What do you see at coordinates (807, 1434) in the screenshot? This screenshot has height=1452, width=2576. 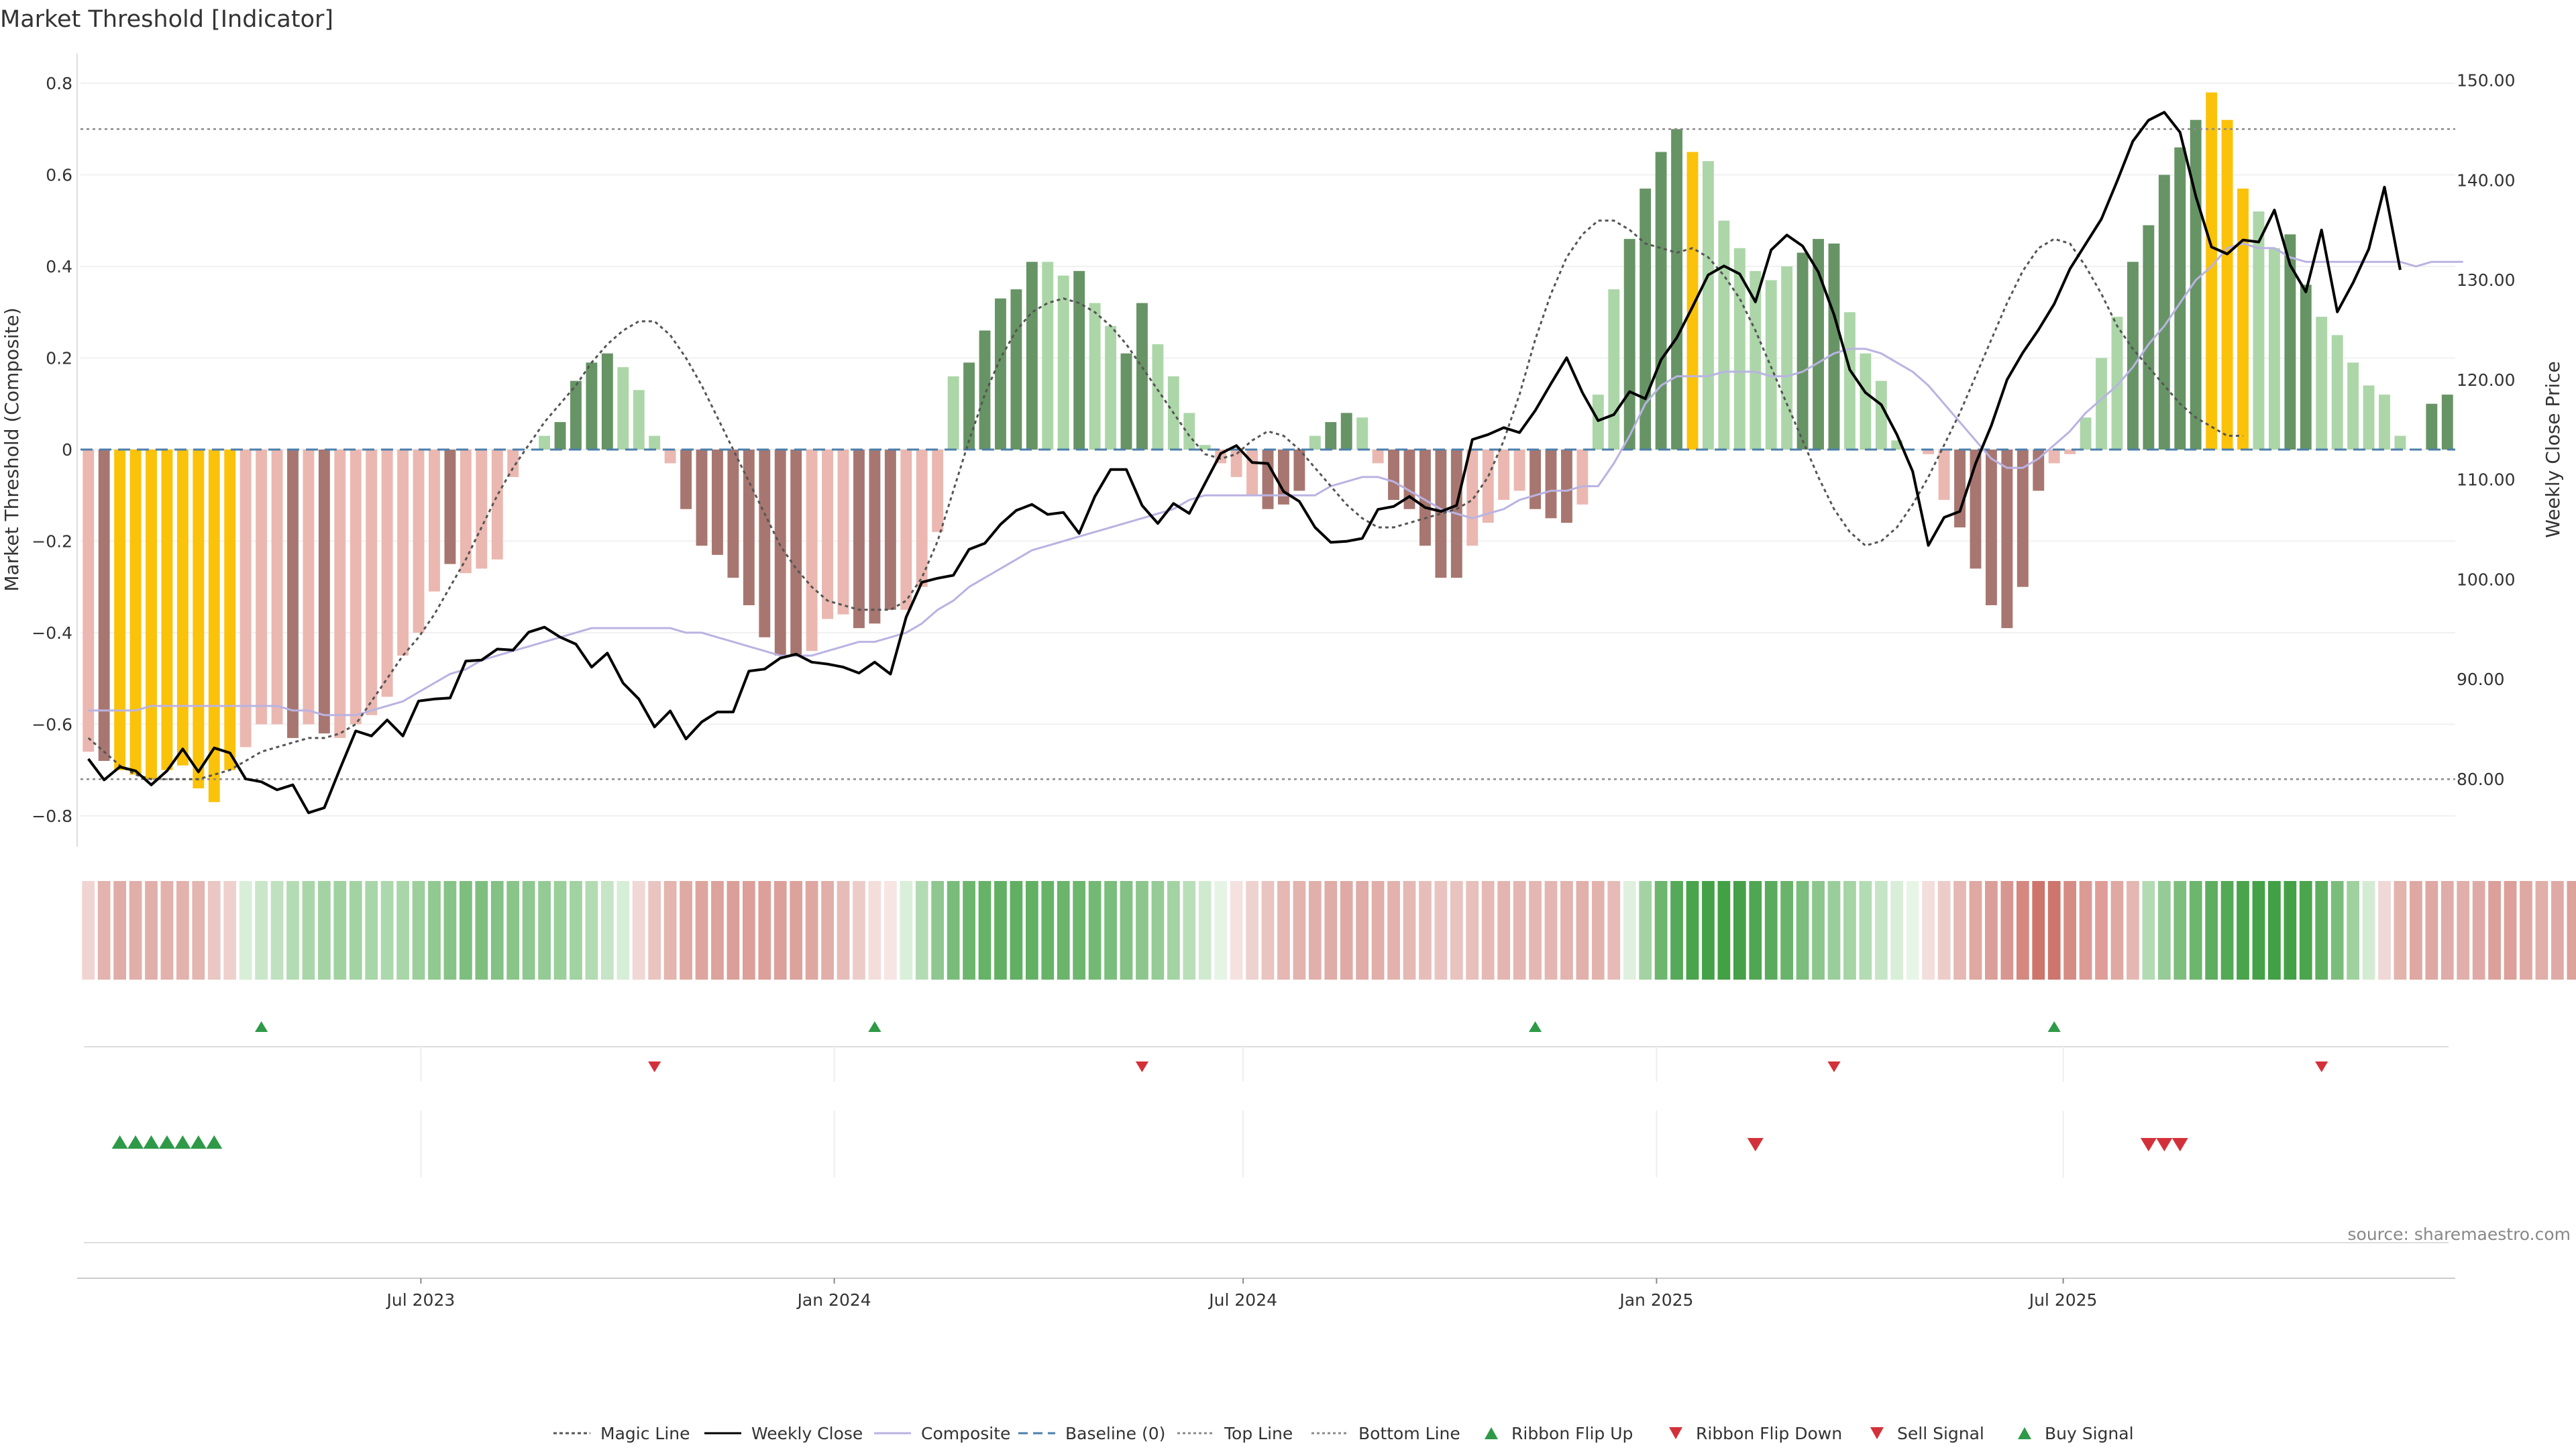 I see `legend-label: Weekly Close` at bounding box center [807, 1434].